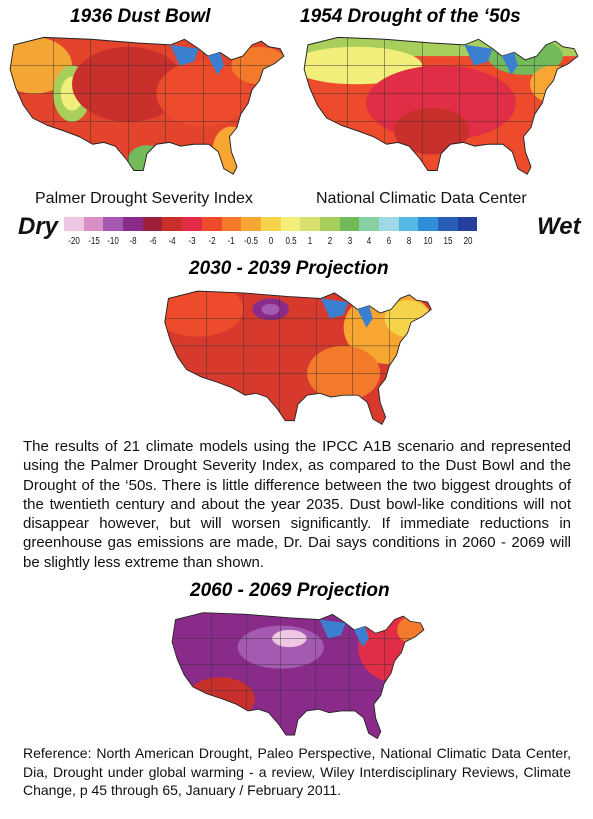 The image size is (593, 819). I want to click on projection-2060-title: 2060 - 2069 Projection, so click(290, 590).